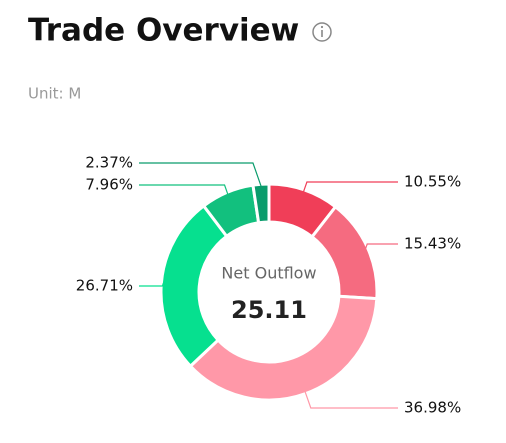 Image resolution: width=506 pixels, height=443 pixels. Describe the element at coordinates (109, 185) in the screenshot. I see `data-label: 7.96%` at that location.